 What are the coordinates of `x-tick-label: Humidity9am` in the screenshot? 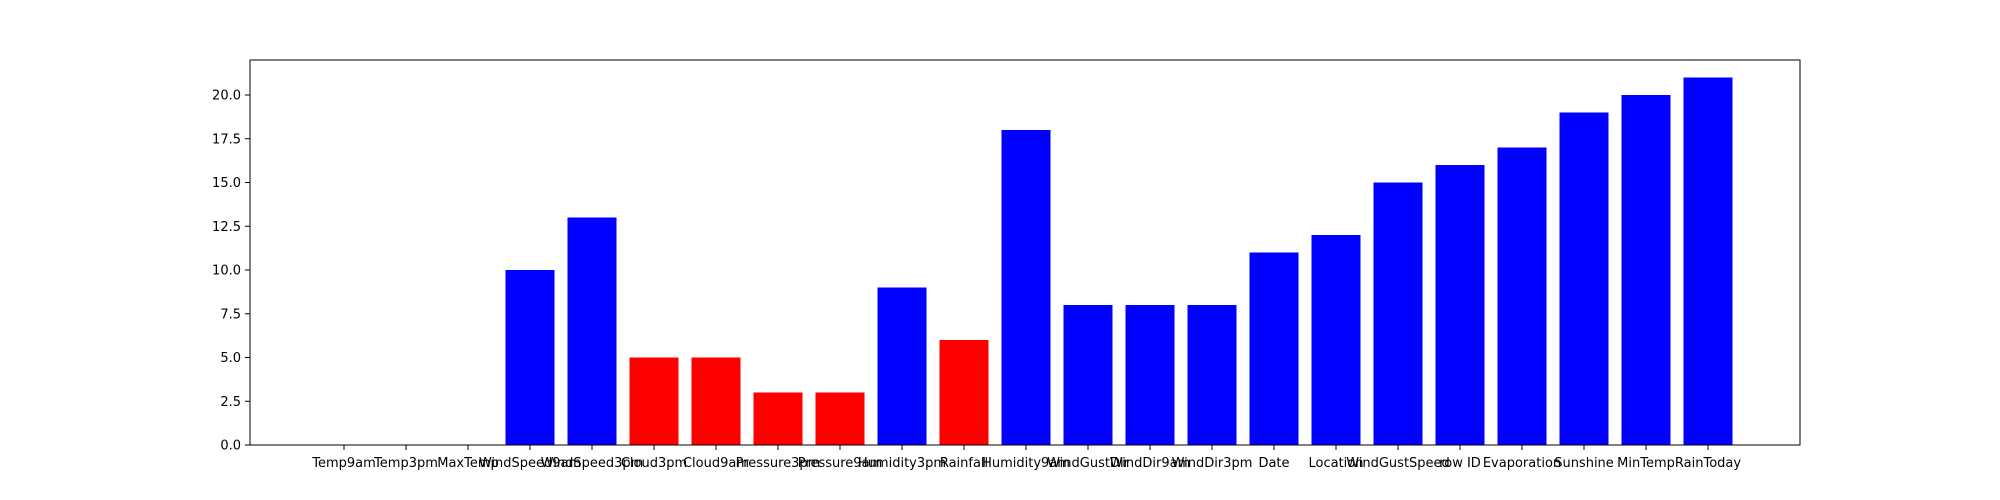 It's located at (1026, 463).